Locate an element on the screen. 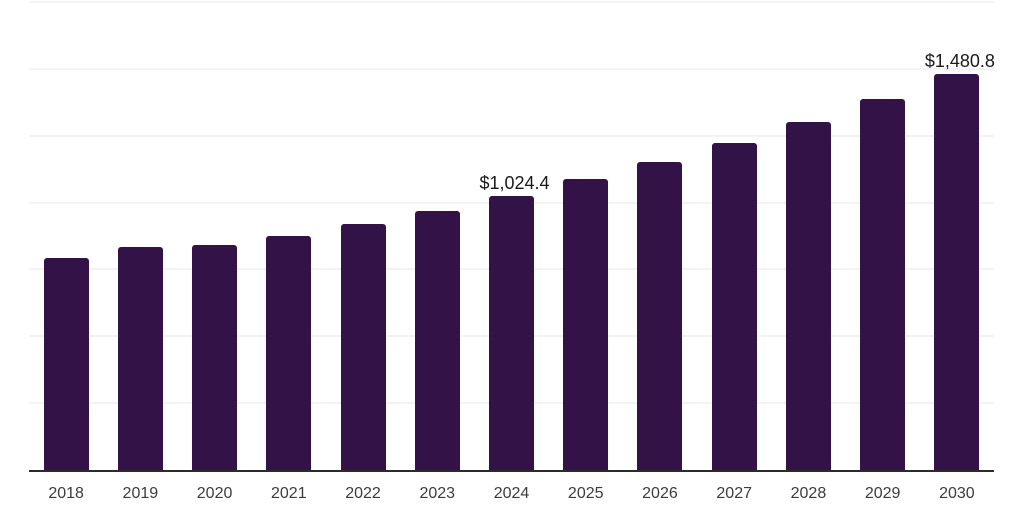 The height and width of the screenshot is (512, 1024). x-tick-label-2024: 2024 is located at coordinates (511, 493).